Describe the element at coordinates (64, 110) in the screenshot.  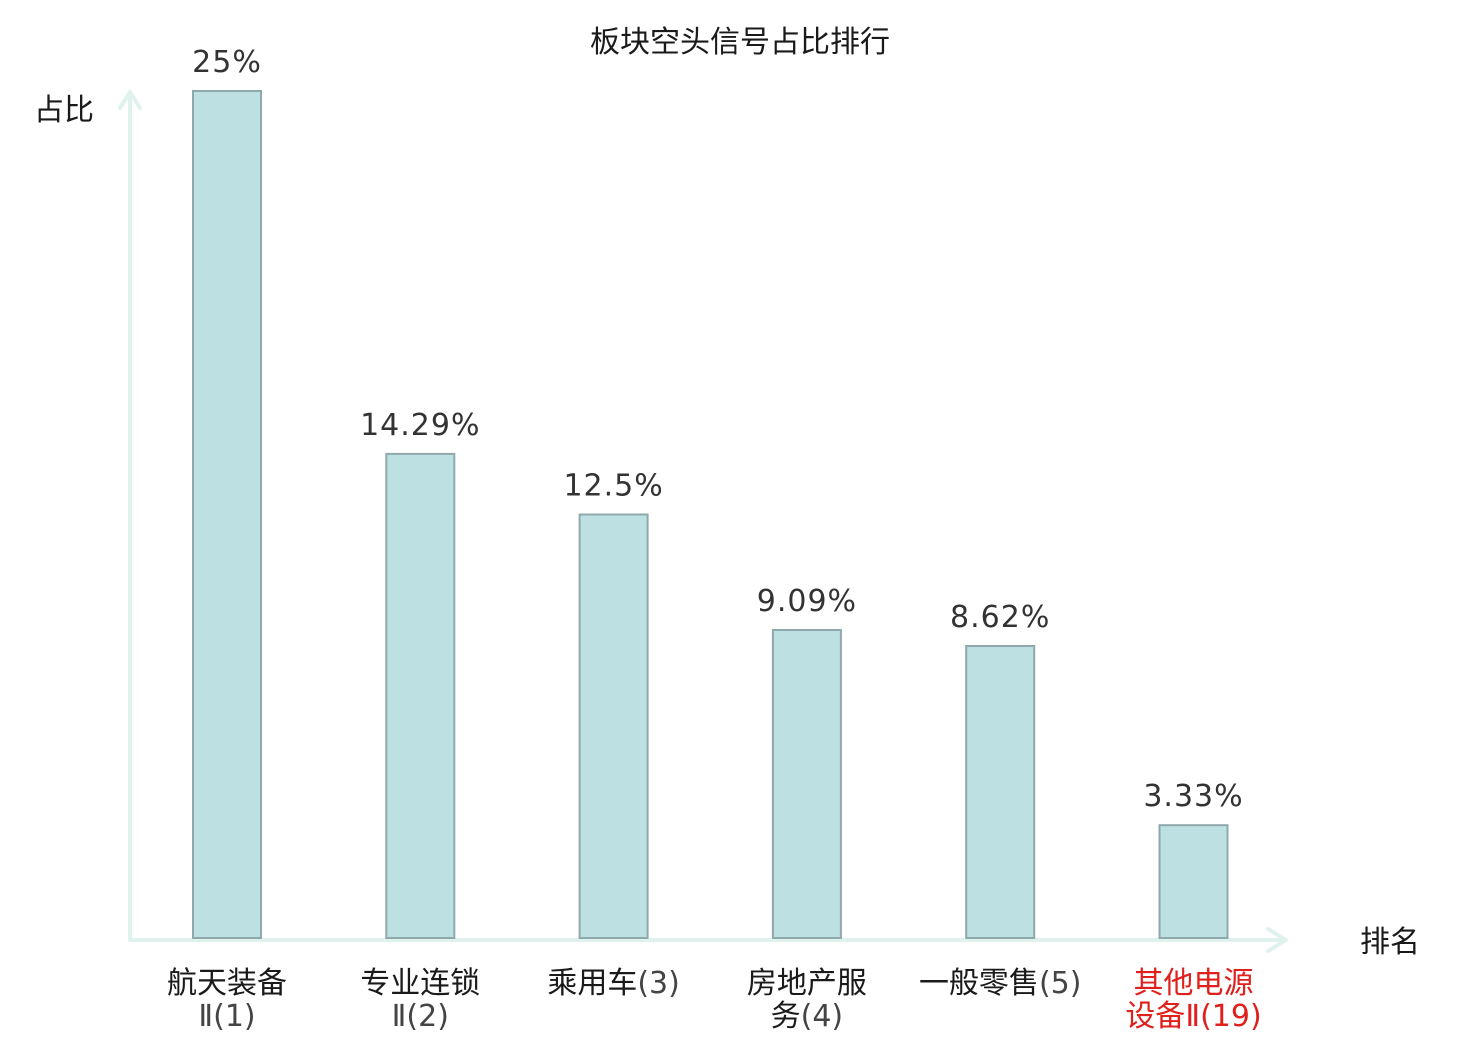
I see `y-axis-label: 占比` at that location.